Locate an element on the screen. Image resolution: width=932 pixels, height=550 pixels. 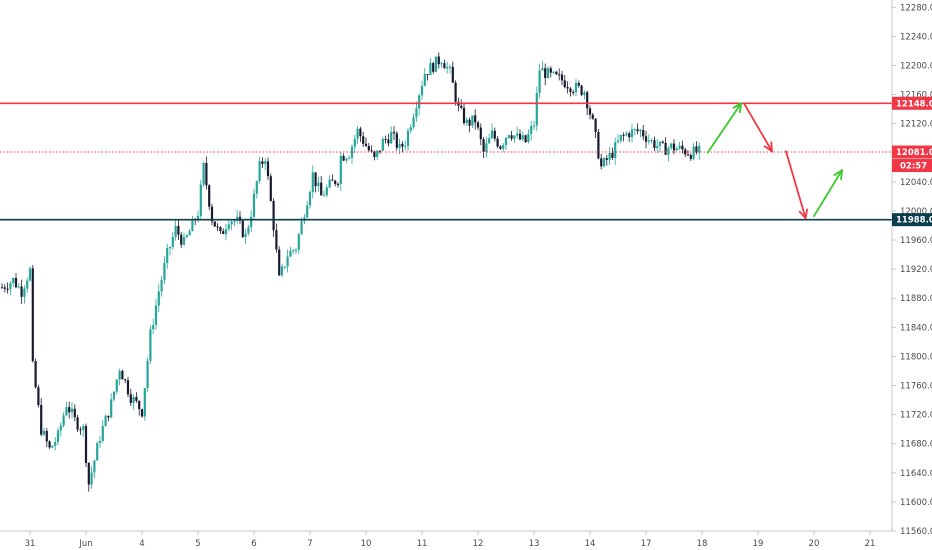
level-price-badge-label: 11988.0 is located at coordinates (914, 221).